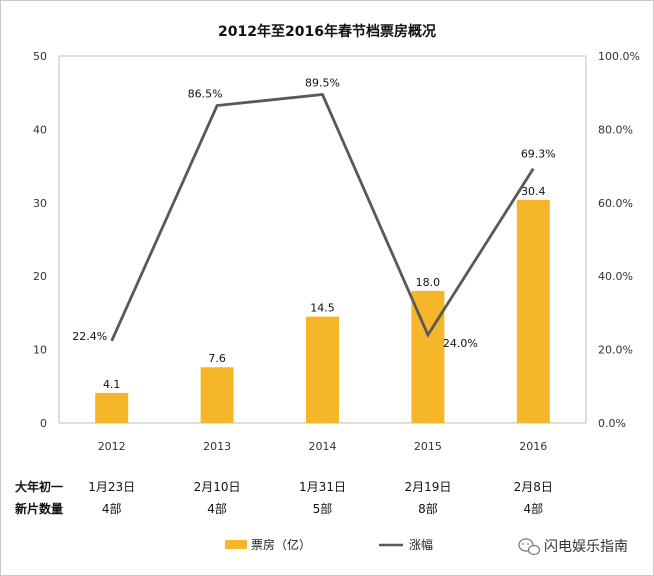 Image resolution: width=654 pixels, height=576 pixels. Describe the element at coordinates (533, 191) in the screenshot. I see `bar-value-label: 30.4` at that location.